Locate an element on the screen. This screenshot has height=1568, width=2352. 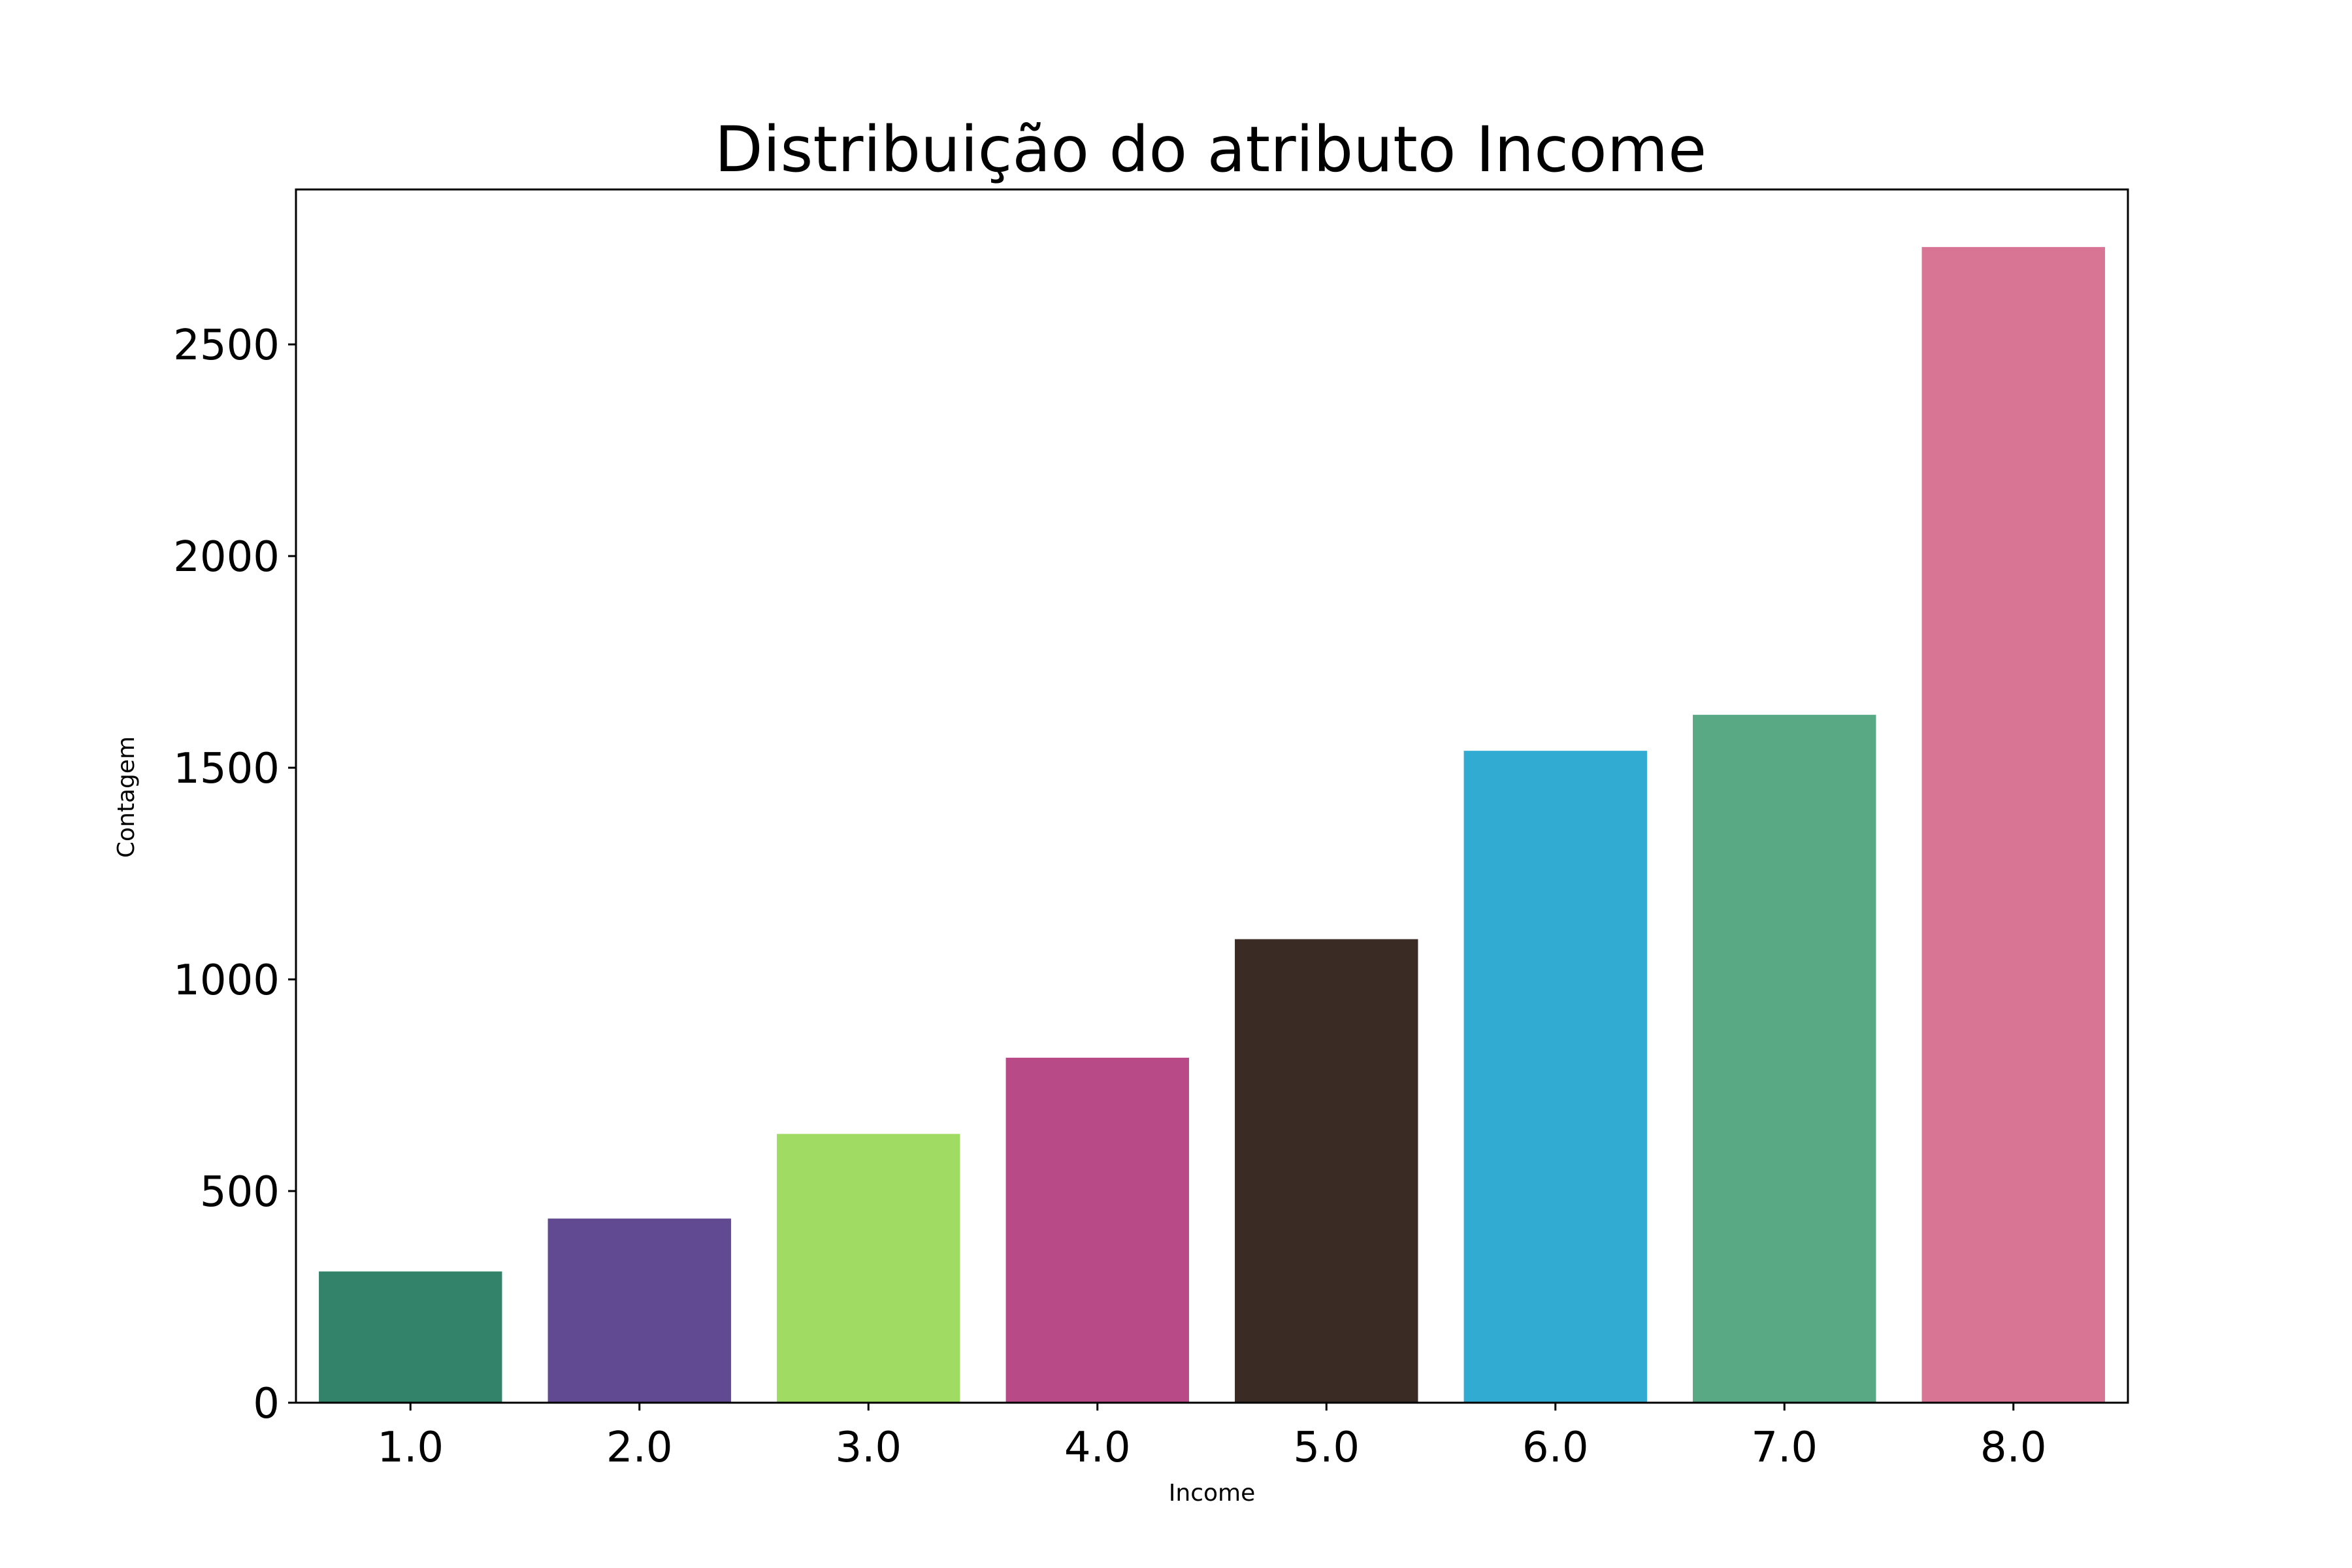
y-tick-label: 0 is located at coordinates (266, 1404).